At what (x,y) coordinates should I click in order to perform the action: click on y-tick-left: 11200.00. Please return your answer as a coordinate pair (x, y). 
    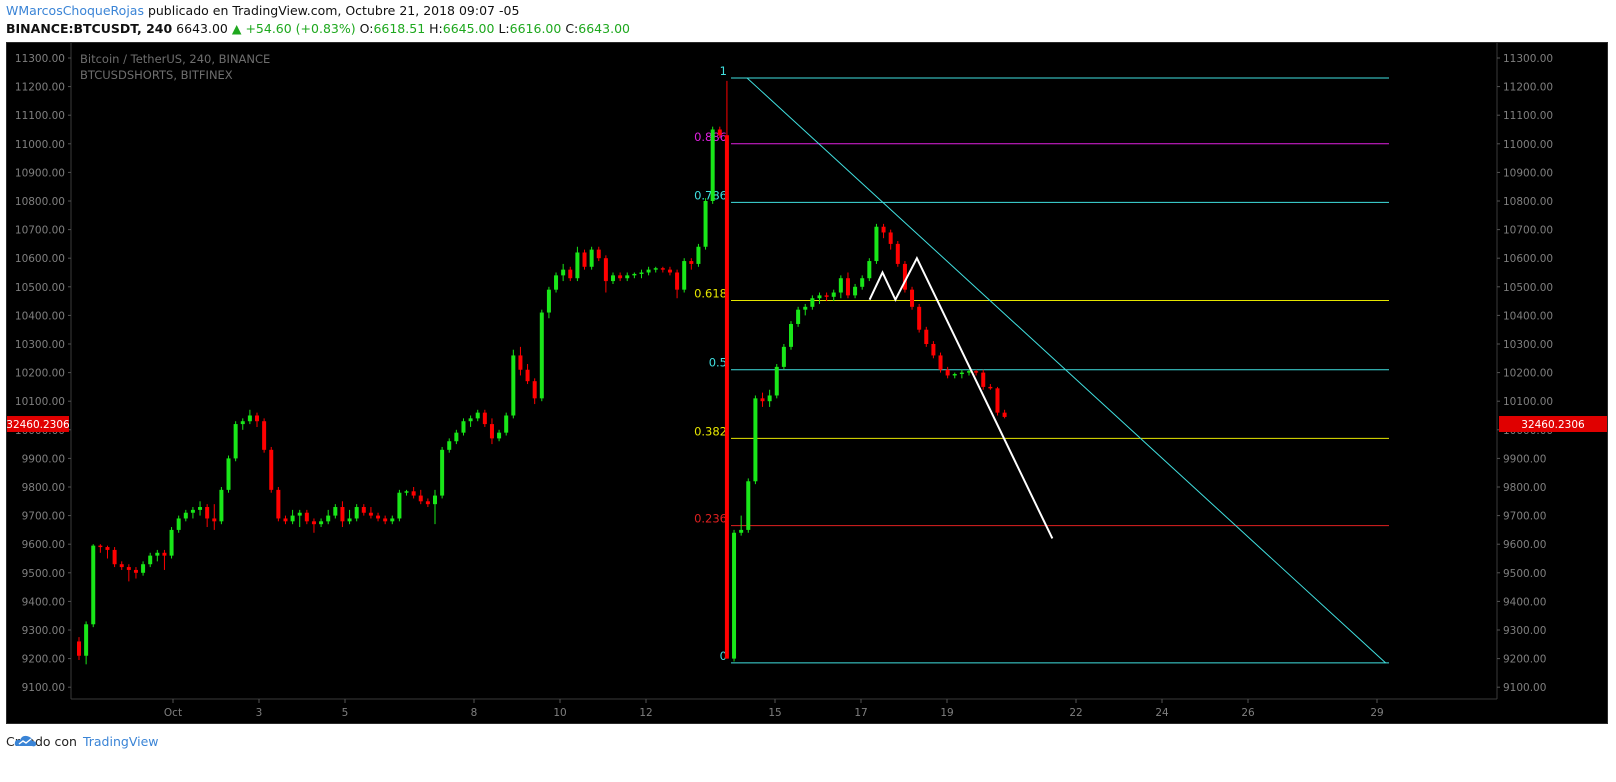
    Looking at the image, I should click on (40, 88).